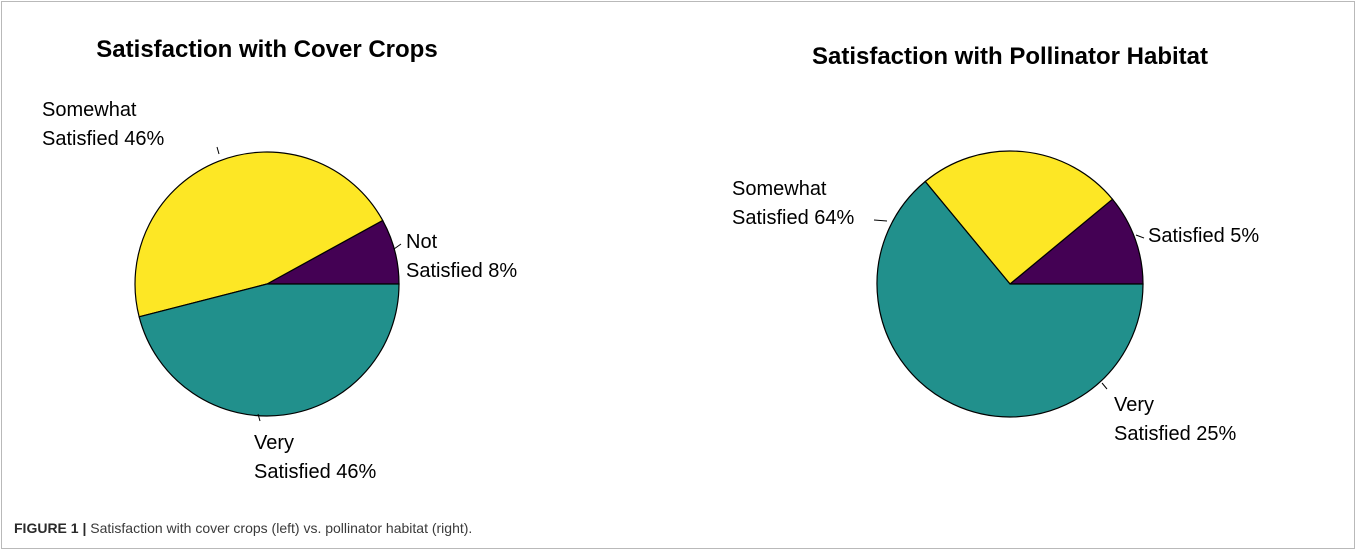  Describe the element at coordinates (103, 124) in the screenshot. I see `slice-label: Somewhat Satisfied 46%` at that location.